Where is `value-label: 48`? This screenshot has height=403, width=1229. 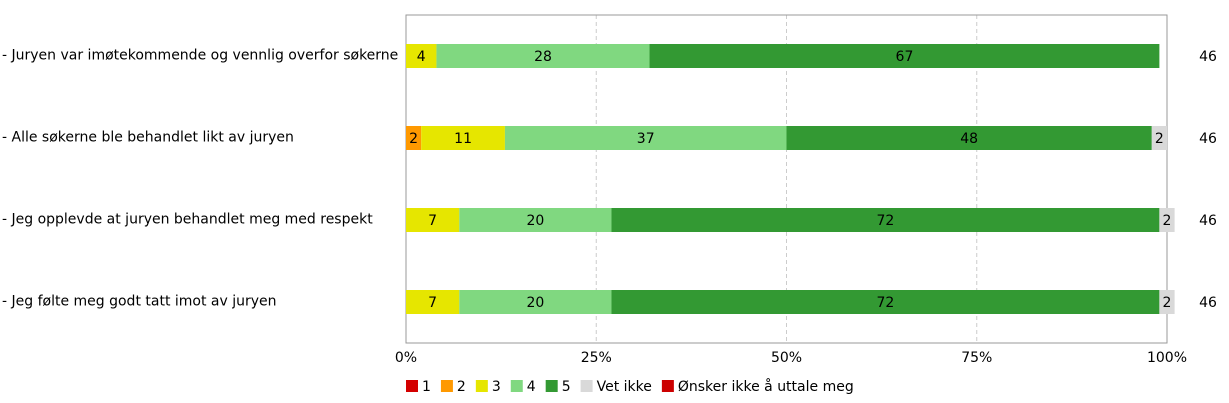 value-label: 48 is located at coordinates (969, 139).